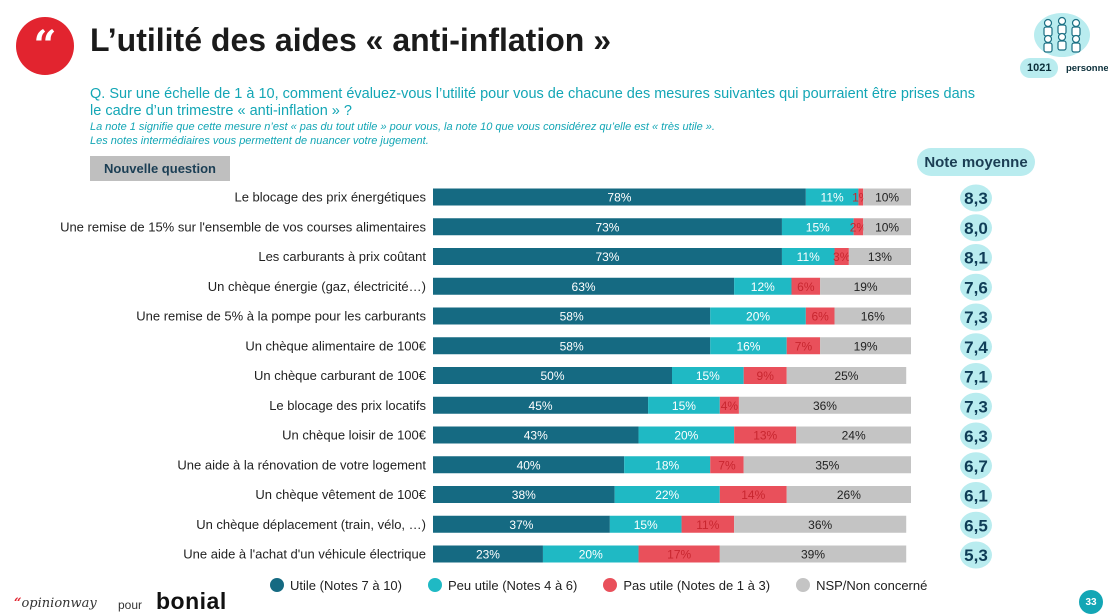  Describe the element at coordinates (976, 436) in the screenshot. I see `average-score-value: 6,3` at that location.